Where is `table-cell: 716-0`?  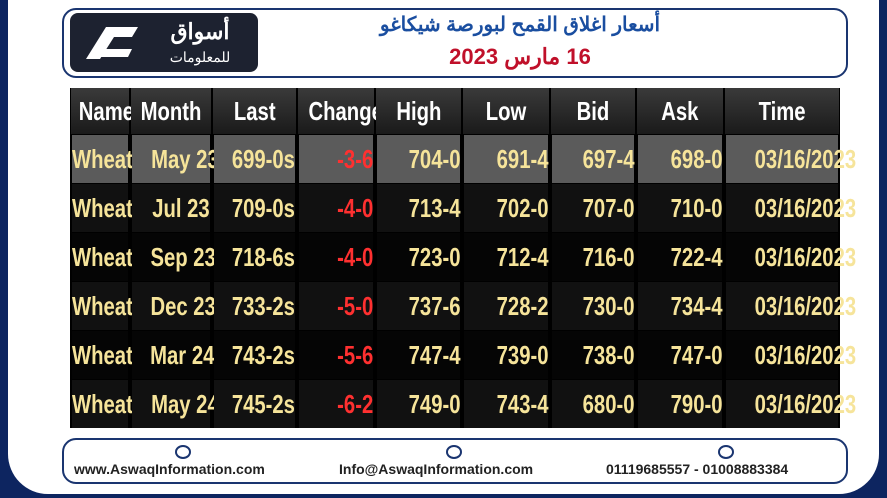
table-cell: 716-0 is located at coordinates (593, 257).